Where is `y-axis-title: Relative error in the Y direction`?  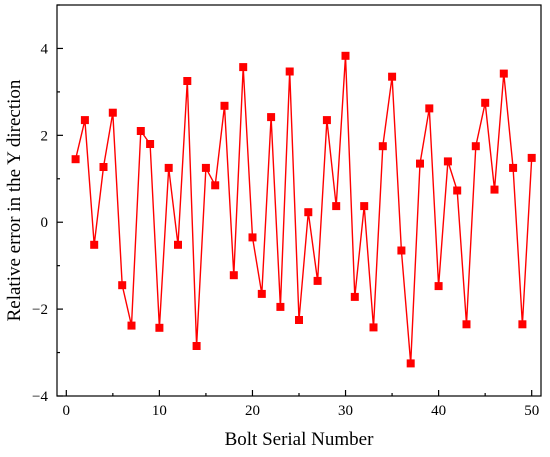
y-axis-title: Relative error in the Y direction is located at coordinates (14, 200).